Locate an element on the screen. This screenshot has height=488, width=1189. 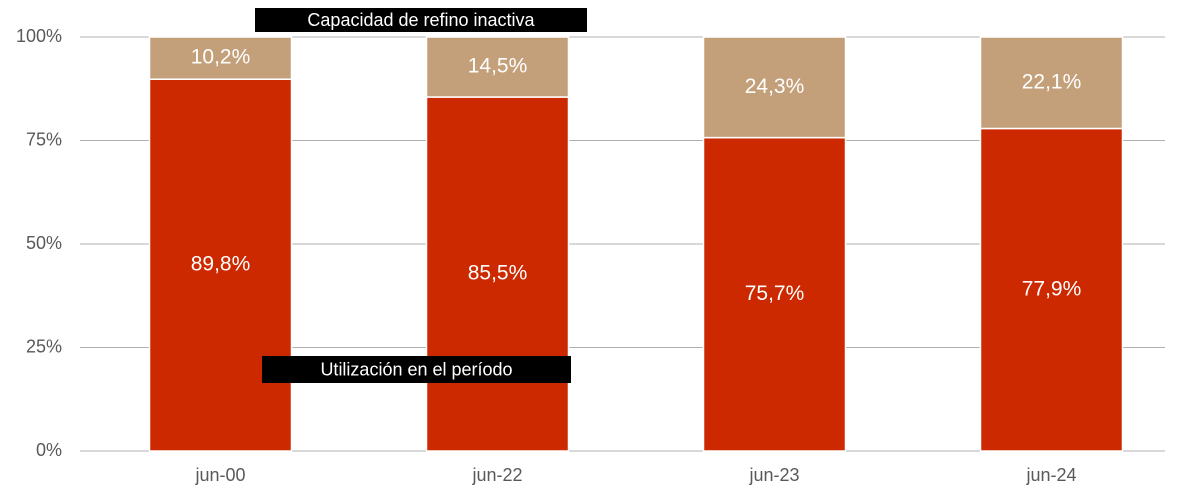
data-label: 77,9% is located at coordinates (1052, 288).